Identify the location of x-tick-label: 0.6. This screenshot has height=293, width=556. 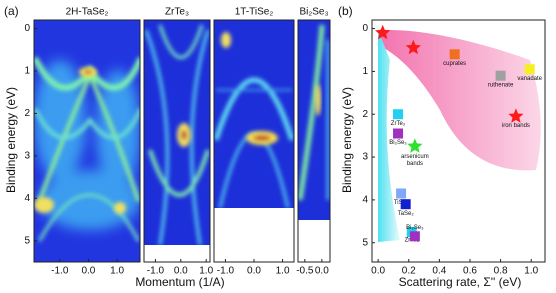
(470, 271).